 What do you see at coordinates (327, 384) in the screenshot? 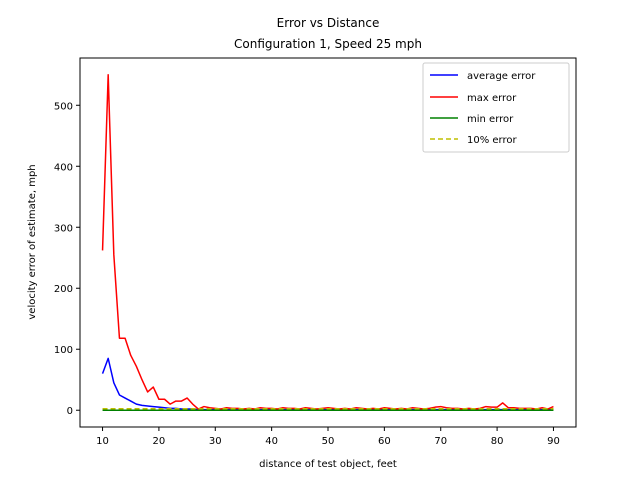
I see `series-line-average-error` at bounding box center [327, 384].